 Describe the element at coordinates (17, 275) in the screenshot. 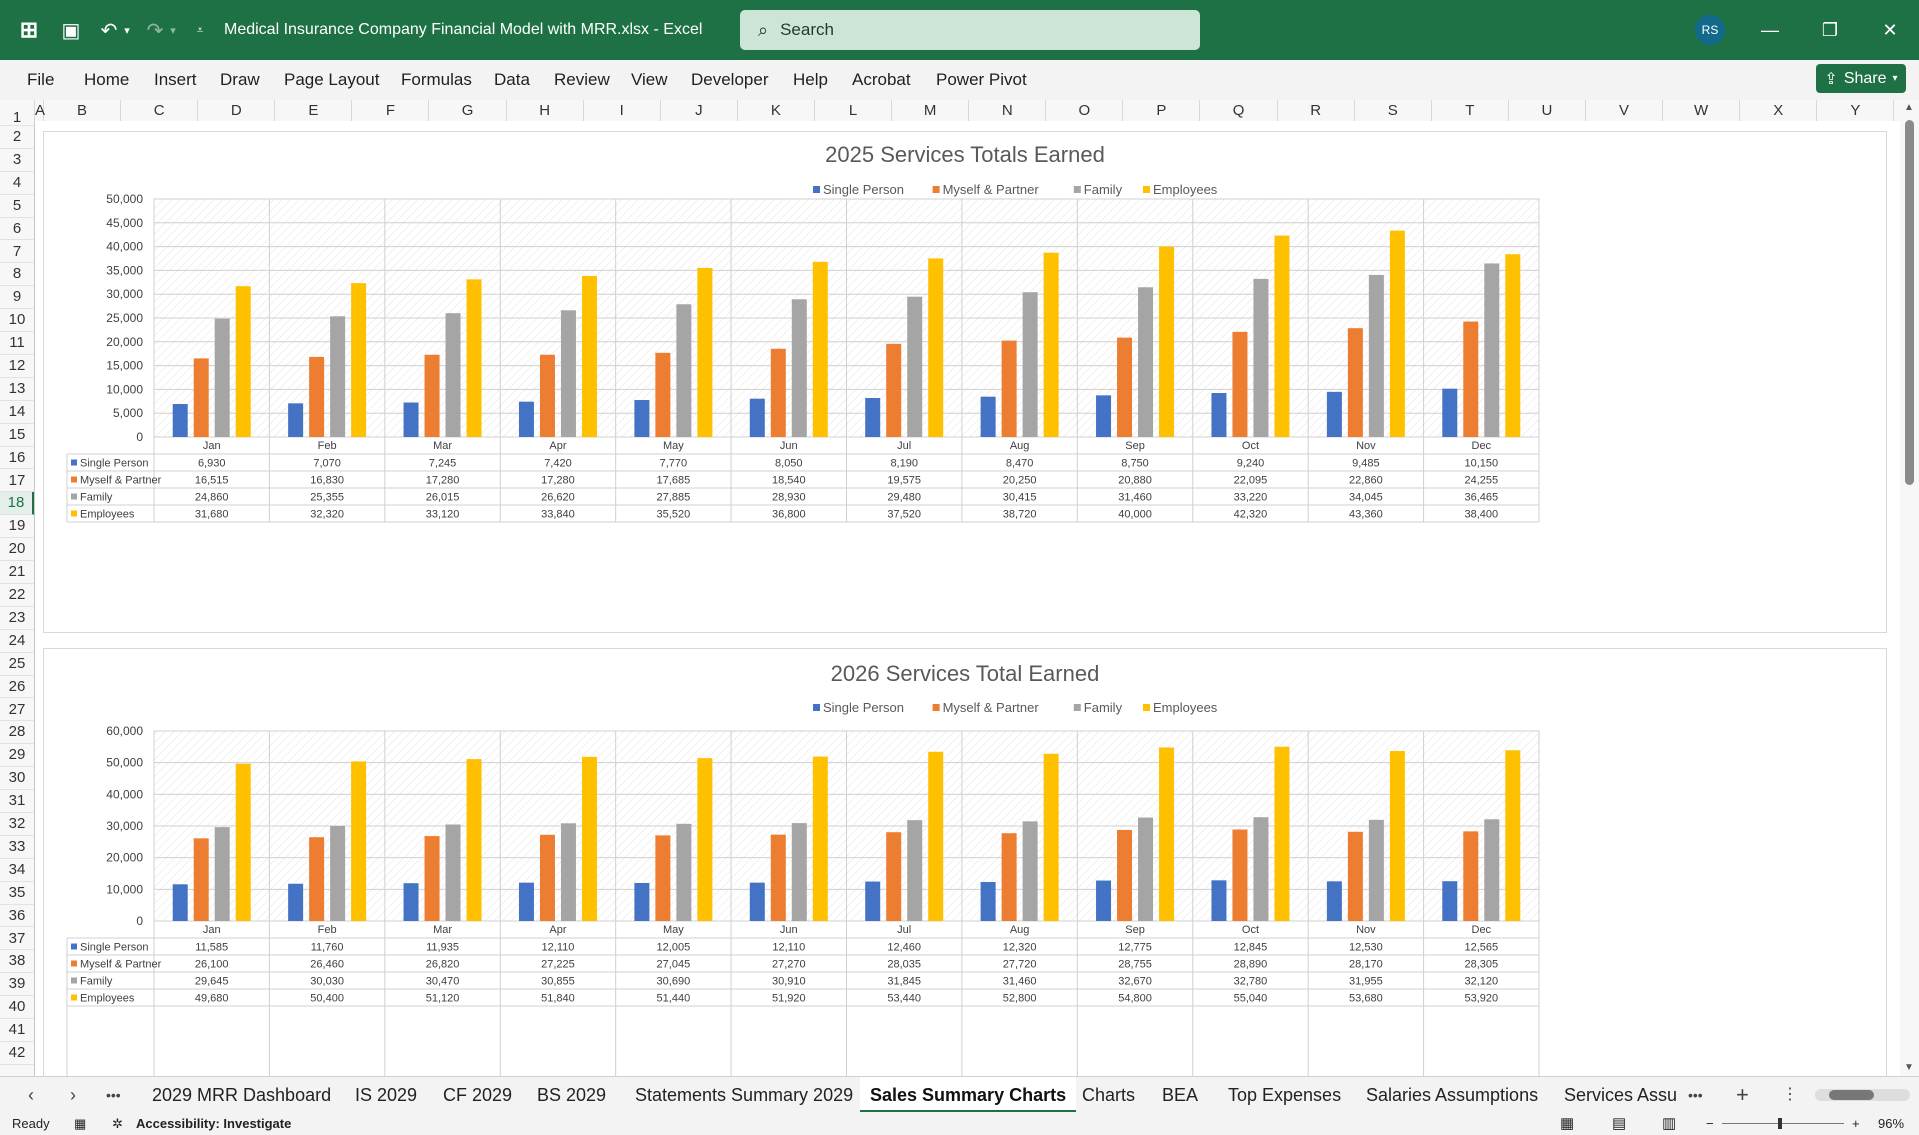

I see `row-header-8: 8` at that location.